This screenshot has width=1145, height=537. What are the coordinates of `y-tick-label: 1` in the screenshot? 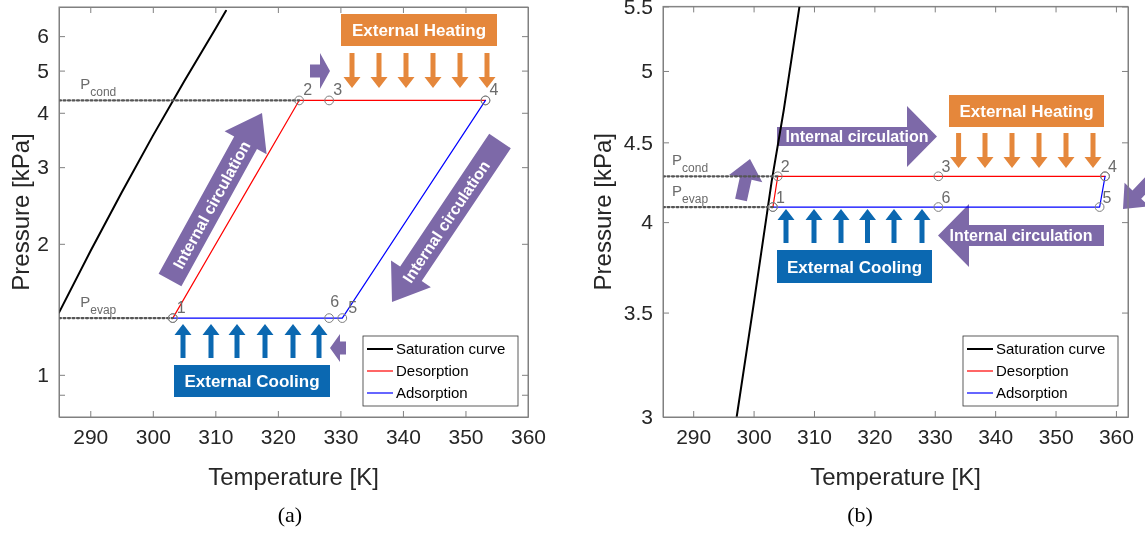 It's located at (43, 375).